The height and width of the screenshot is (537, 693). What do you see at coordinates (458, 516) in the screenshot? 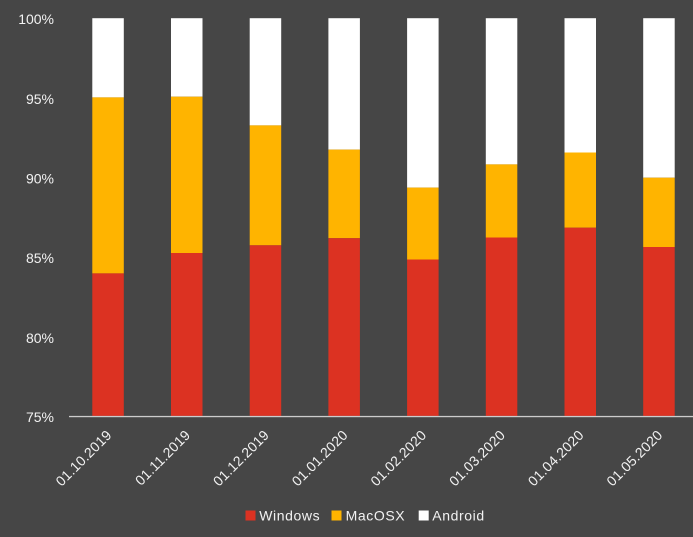
I see `svg-text: Android` at bounding box center [458, 516].